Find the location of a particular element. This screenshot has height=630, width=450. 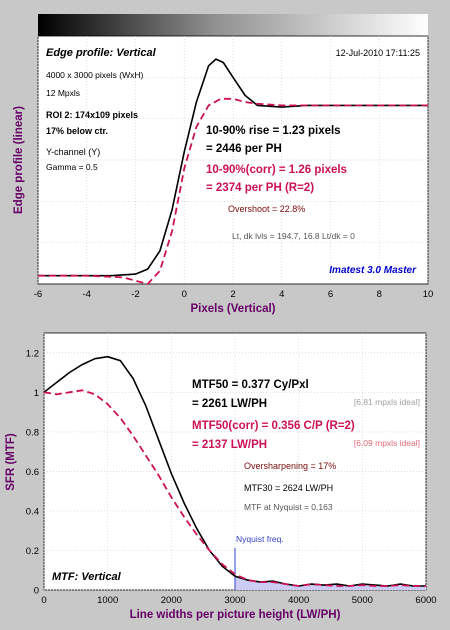

mtf-x-tick-label: 1000 is located at coordinates (107, 600).